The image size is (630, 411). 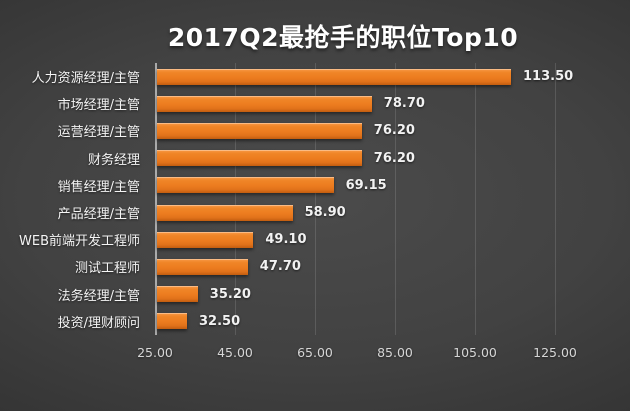 What do you see at coordinates (85, 78) in the screenshot?
I see `category-label: 人力资源经理/主管` at bounding box center [85, 78].